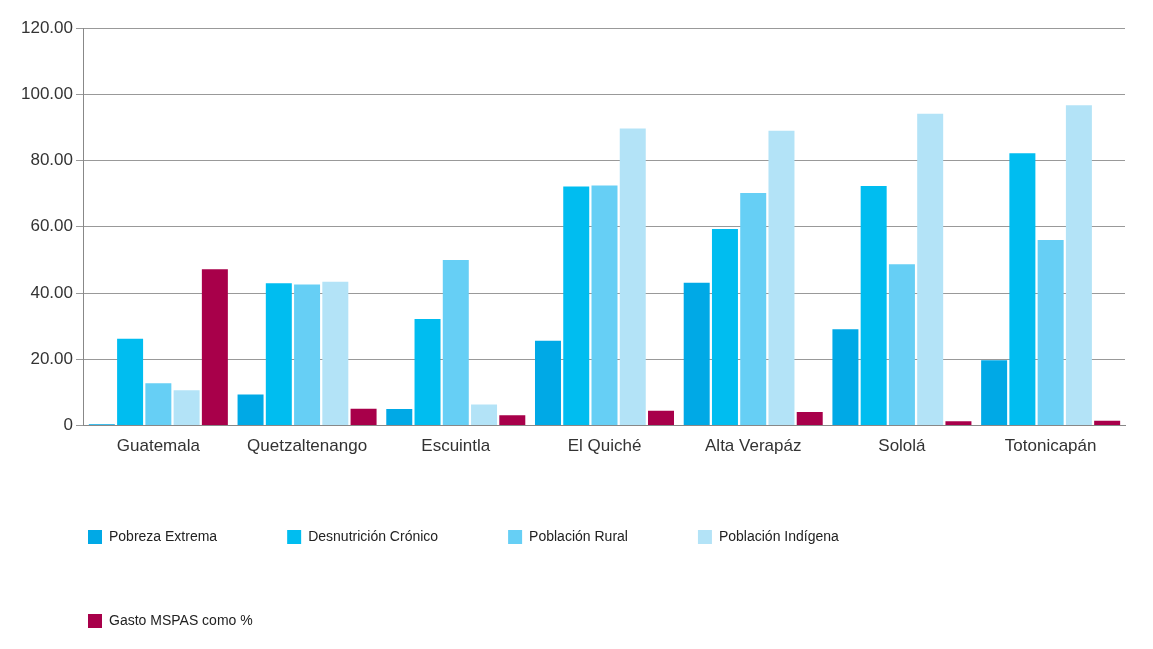  I want to click on x-tick-label: Alta Verapáz, so click(753, 446).